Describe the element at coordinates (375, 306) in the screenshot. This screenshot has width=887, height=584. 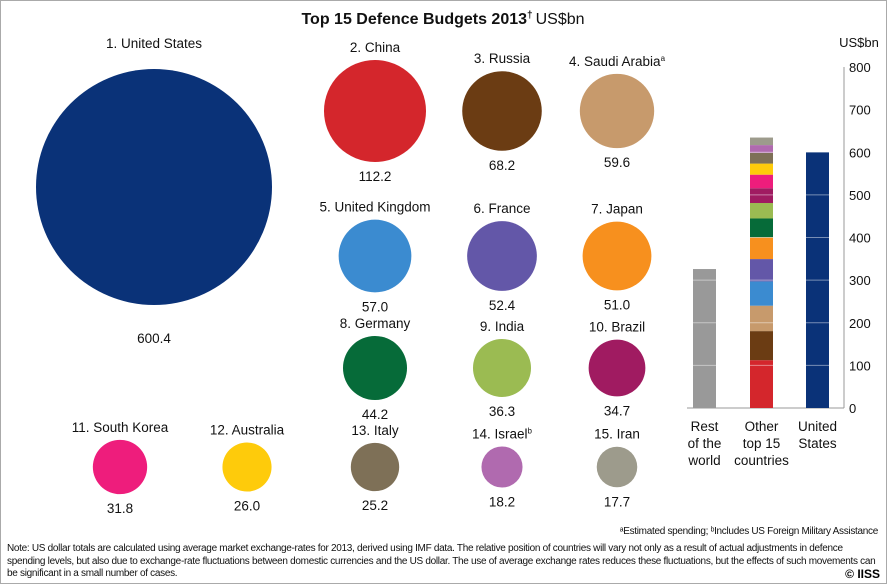
I see `bubble-value: 57.0` at that location.